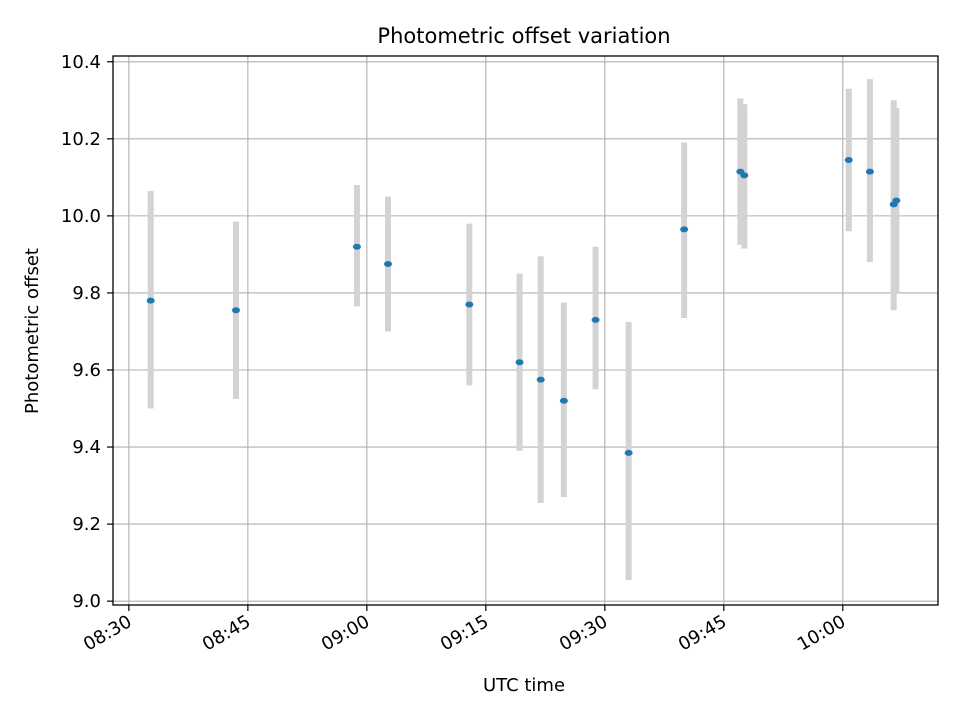  I want to click on y-axis-ticks: 9.0 9.2 9.4 9.6 9.8 10.0 10.2 10.4, so click(87, 332).